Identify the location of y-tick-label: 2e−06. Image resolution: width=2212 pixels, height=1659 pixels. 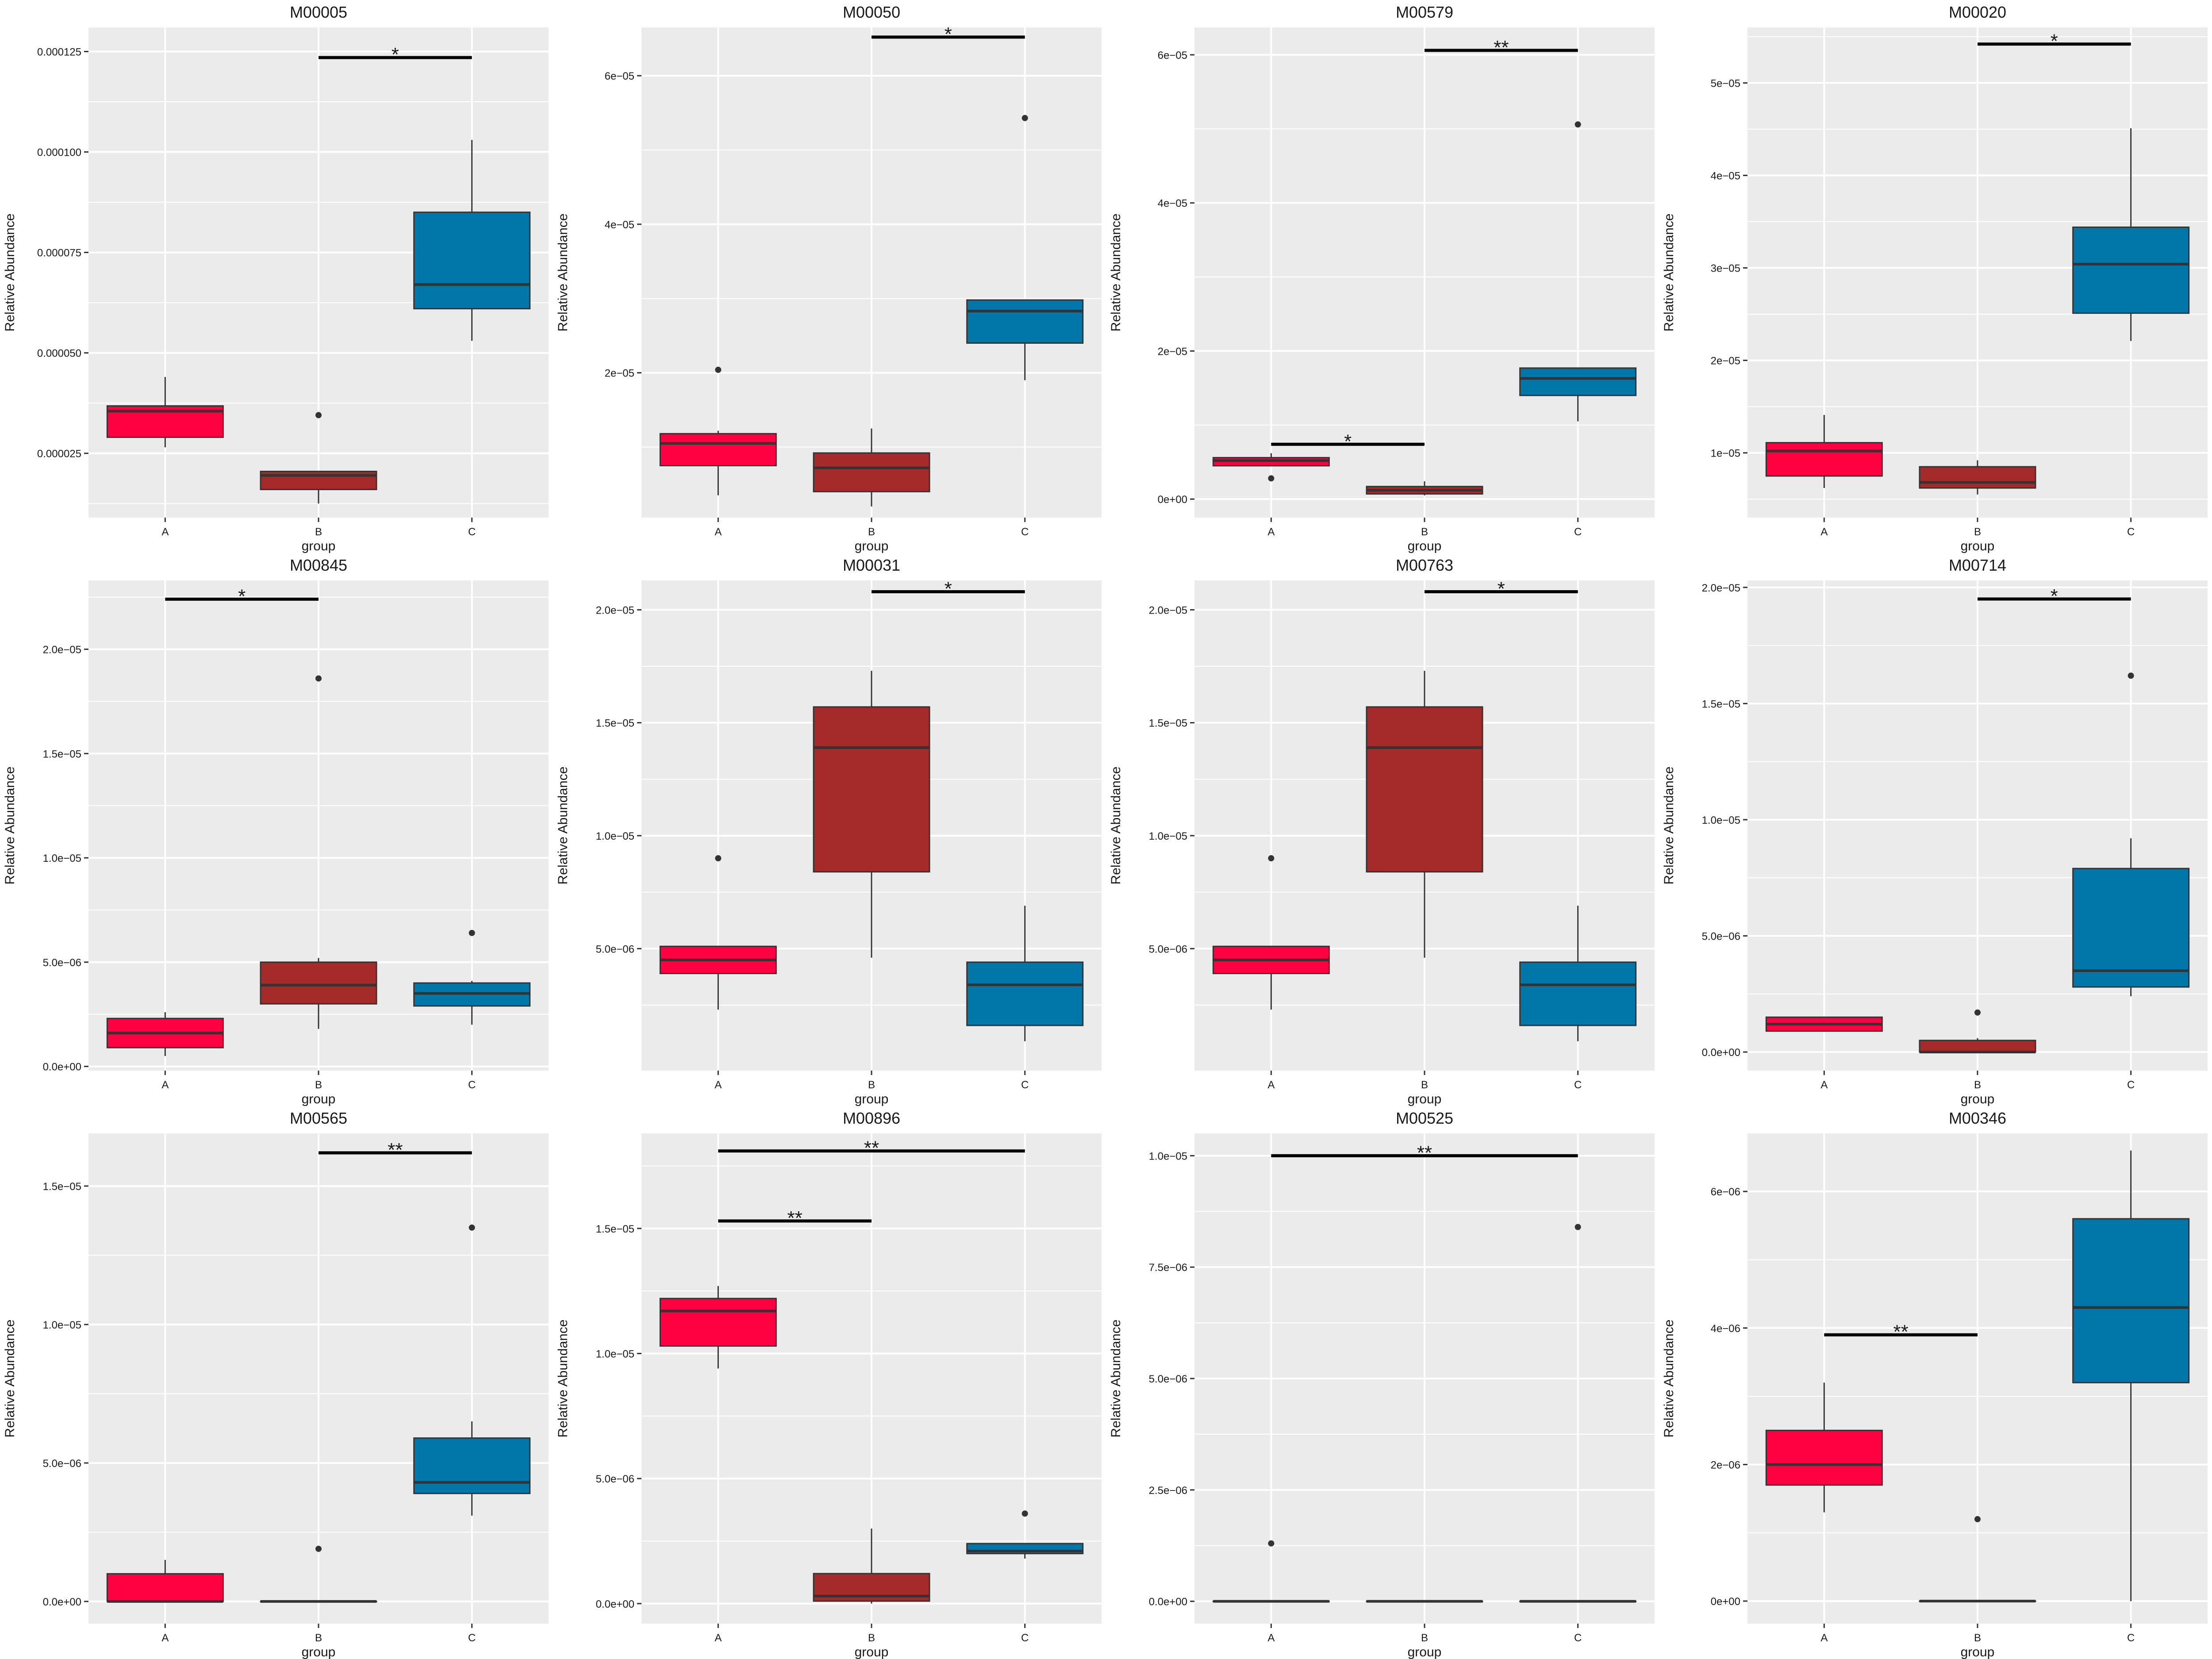
(1726, 1465).